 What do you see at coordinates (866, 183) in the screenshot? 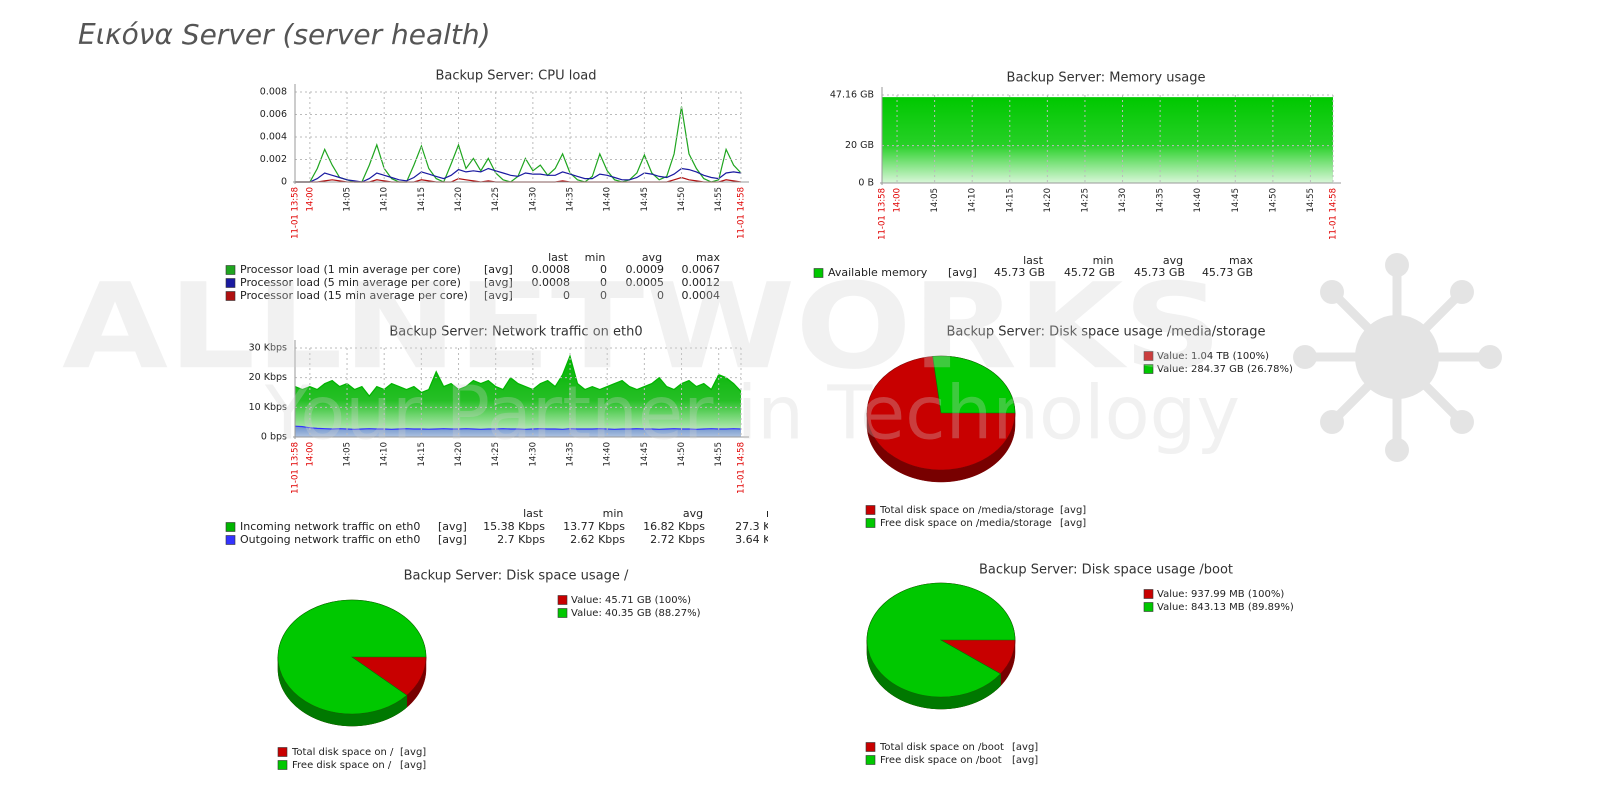
I see `y-tick-label: 0 B` at bounding box center [866, 183].